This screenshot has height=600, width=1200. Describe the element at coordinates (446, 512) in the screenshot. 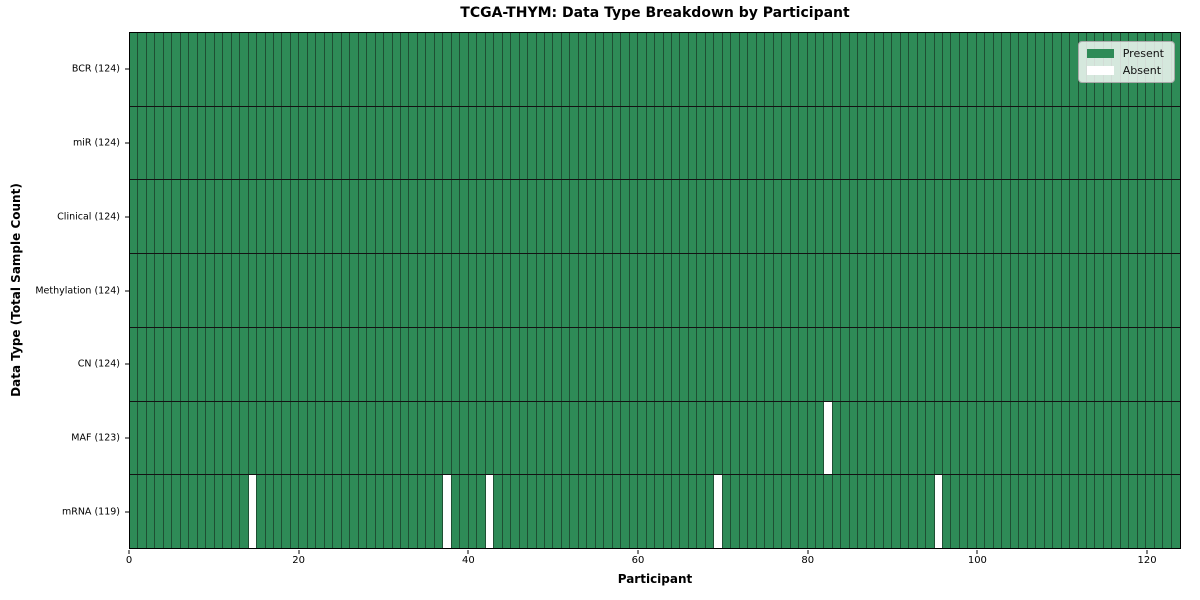

I see `heatmap-cell-absent` at that location.